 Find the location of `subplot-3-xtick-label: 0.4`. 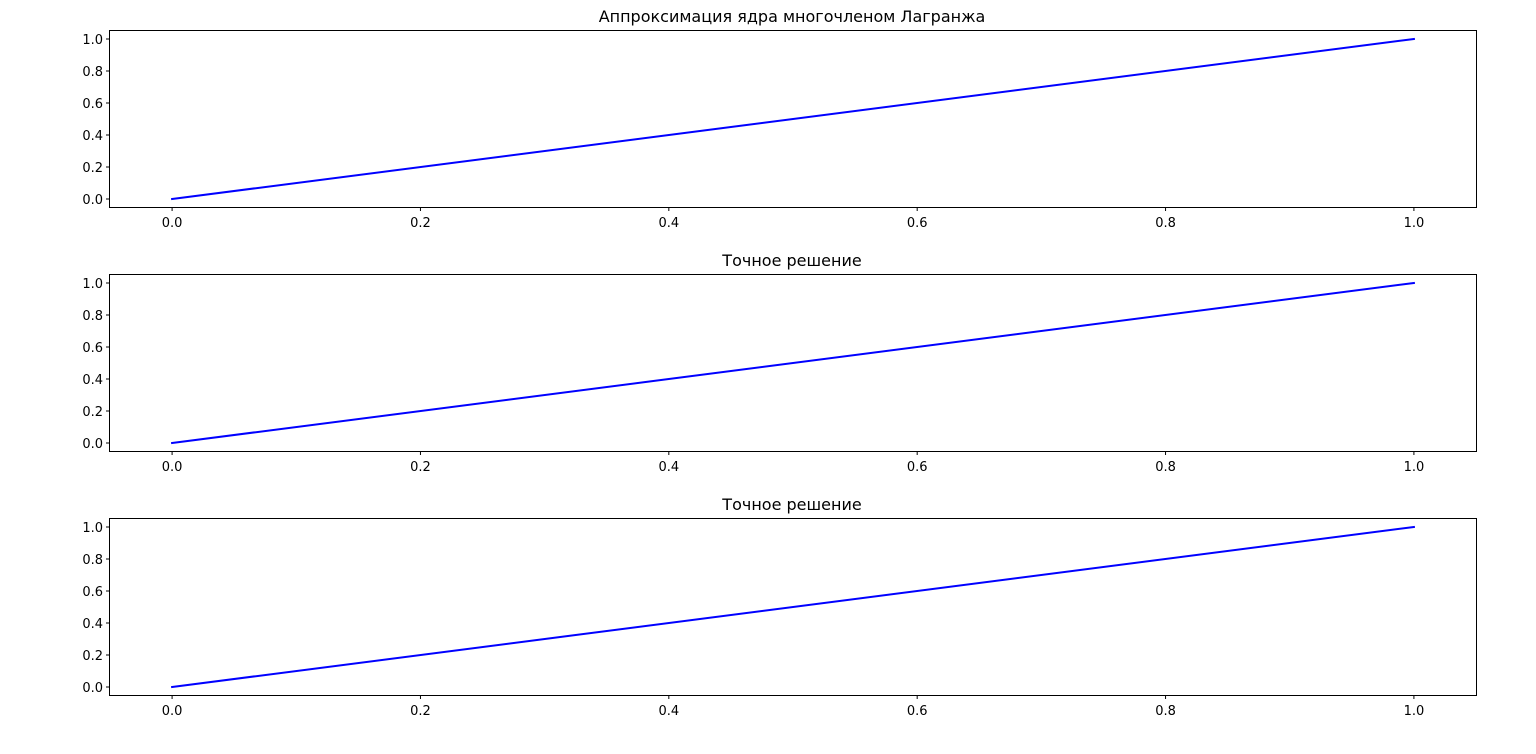

subplot-3-xtick-label: 0.4 is located at coordinates (668, 711).